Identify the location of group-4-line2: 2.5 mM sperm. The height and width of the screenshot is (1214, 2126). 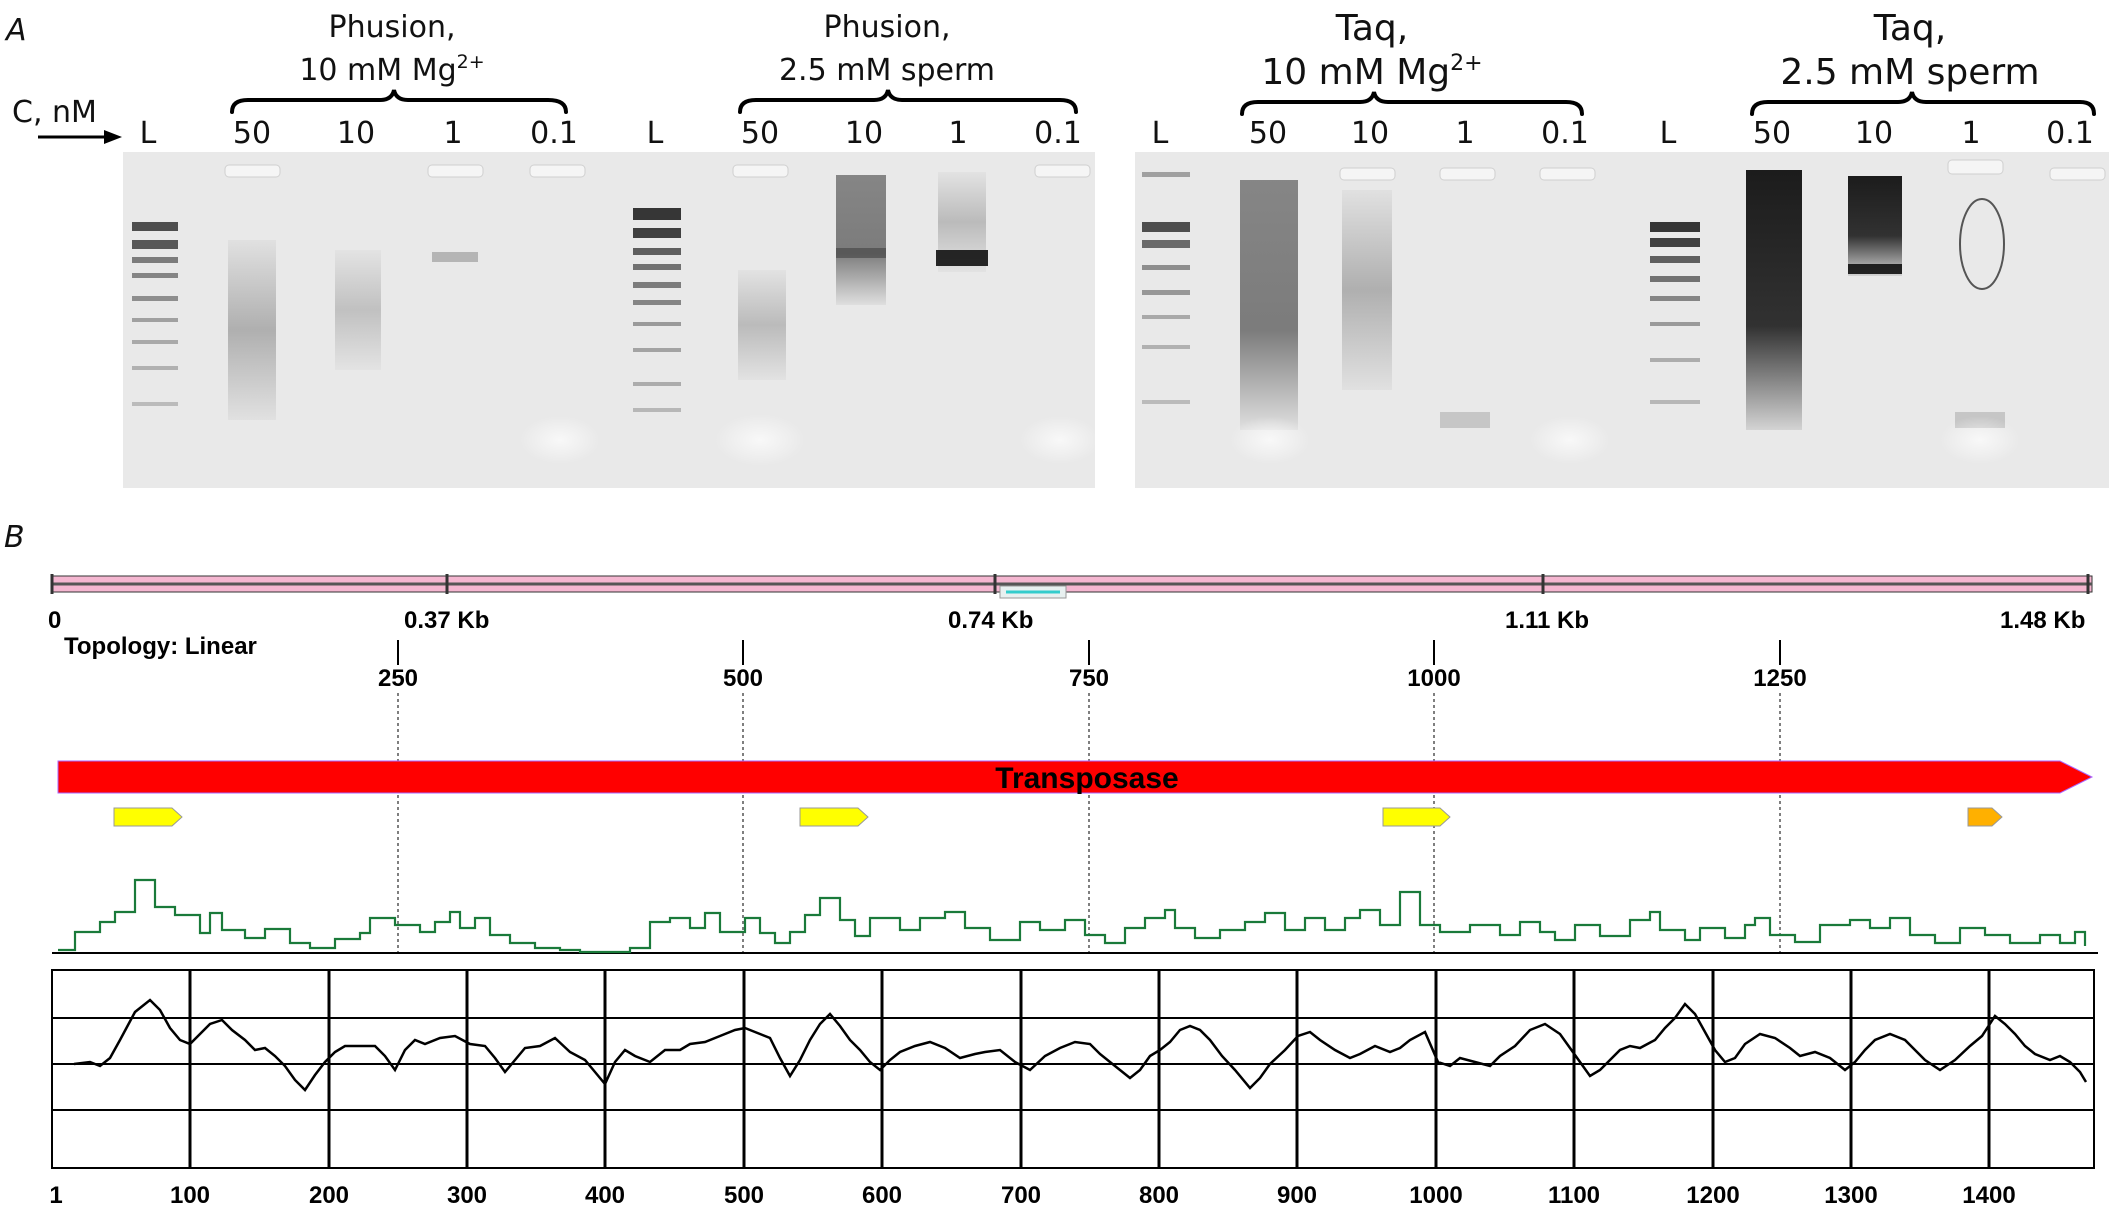
(1909, 72).